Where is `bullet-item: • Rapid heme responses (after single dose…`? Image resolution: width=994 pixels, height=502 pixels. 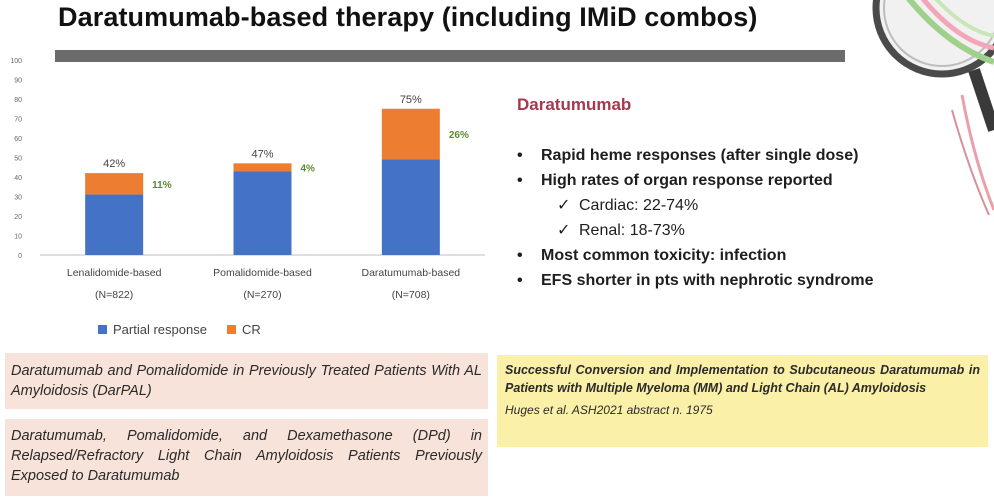
bullet-item: • Rapid heme responses (after single dose… is located at coordinates (688, 155).